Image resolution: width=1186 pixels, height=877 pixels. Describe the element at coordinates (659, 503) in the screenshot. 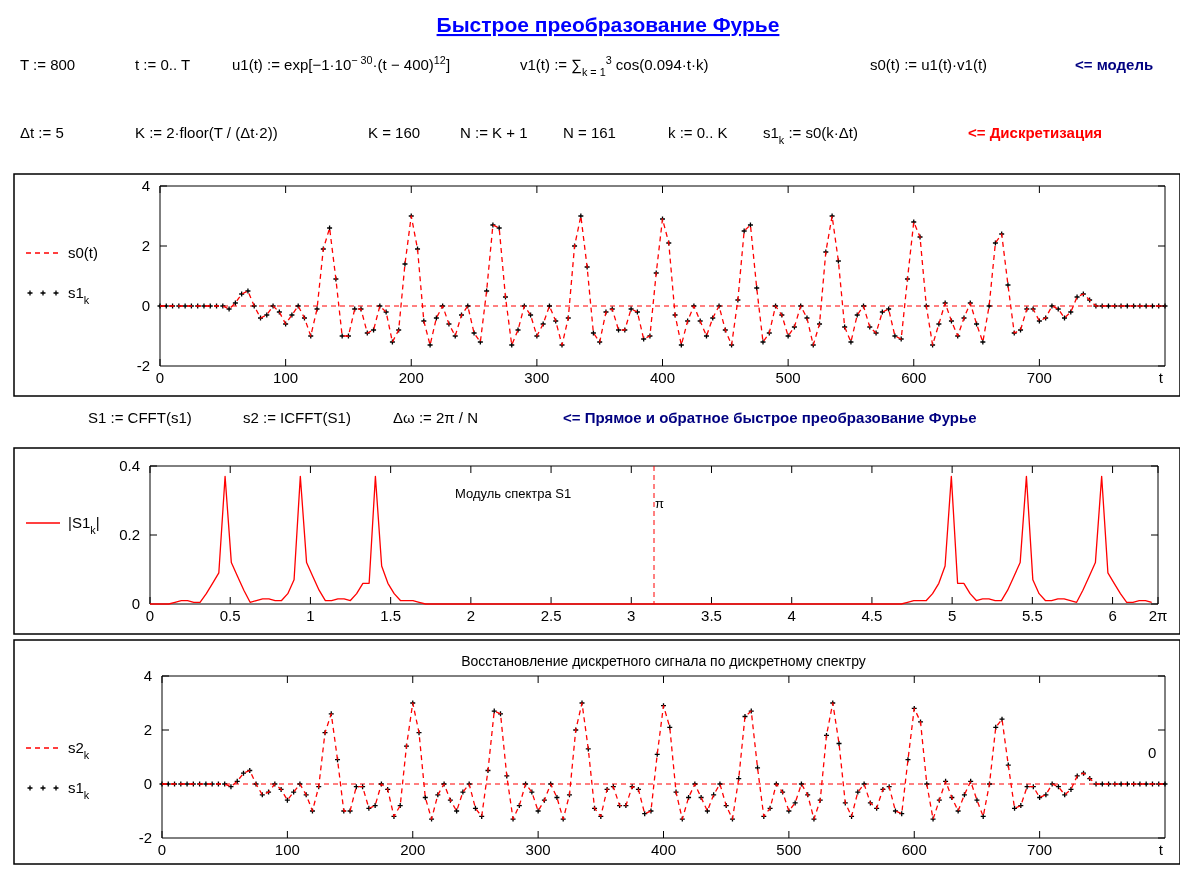

I see `ref-line-label: π` at that location.